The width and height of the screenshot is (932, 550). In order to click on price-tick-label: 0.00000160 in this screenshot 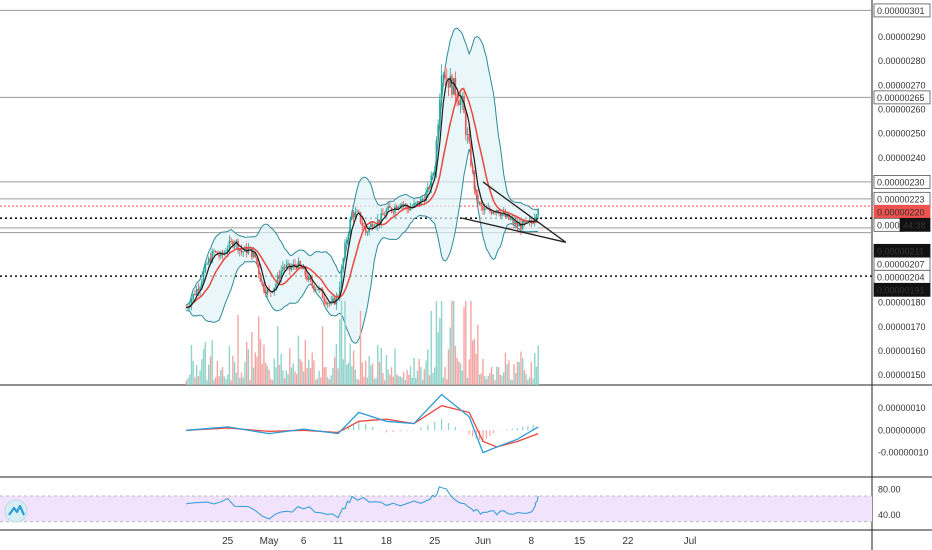, I will do `click(902, 351)`.